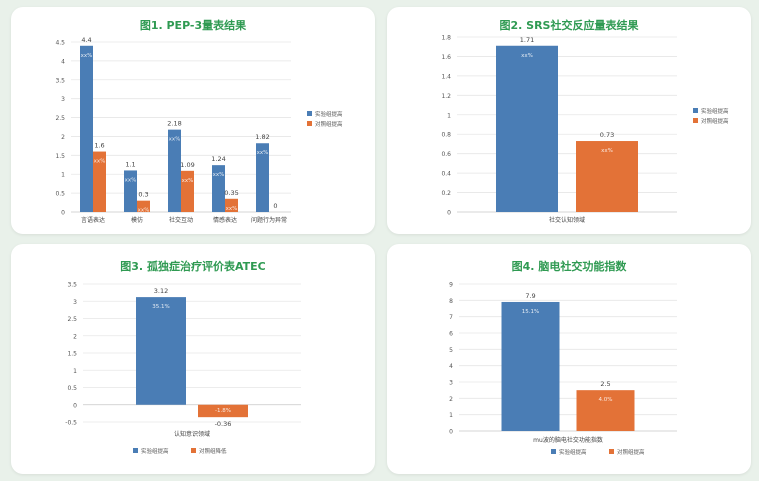 The height and width of the screenshot is (481, 759). What do you see at coordinates (446, 57) in the screenshot?
I see `y-tick-label: 1.6` at bounding box center [446, 57].